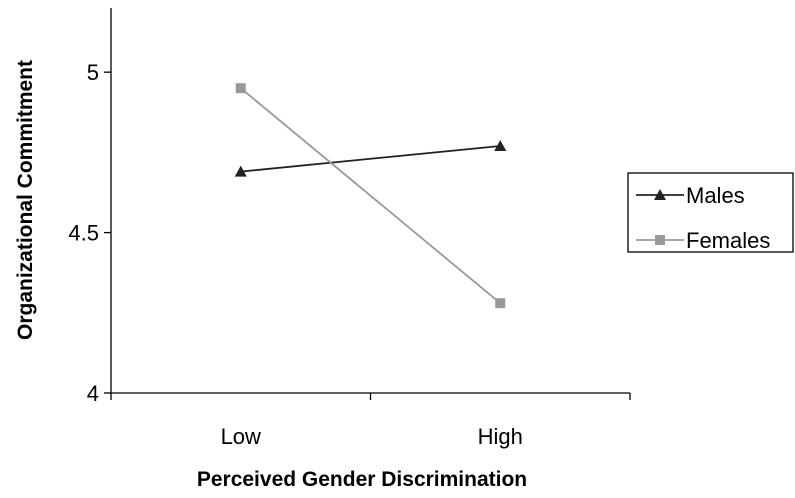 The image size is (795, 498). I want to click on legend-marker-males, so click(660, 194).